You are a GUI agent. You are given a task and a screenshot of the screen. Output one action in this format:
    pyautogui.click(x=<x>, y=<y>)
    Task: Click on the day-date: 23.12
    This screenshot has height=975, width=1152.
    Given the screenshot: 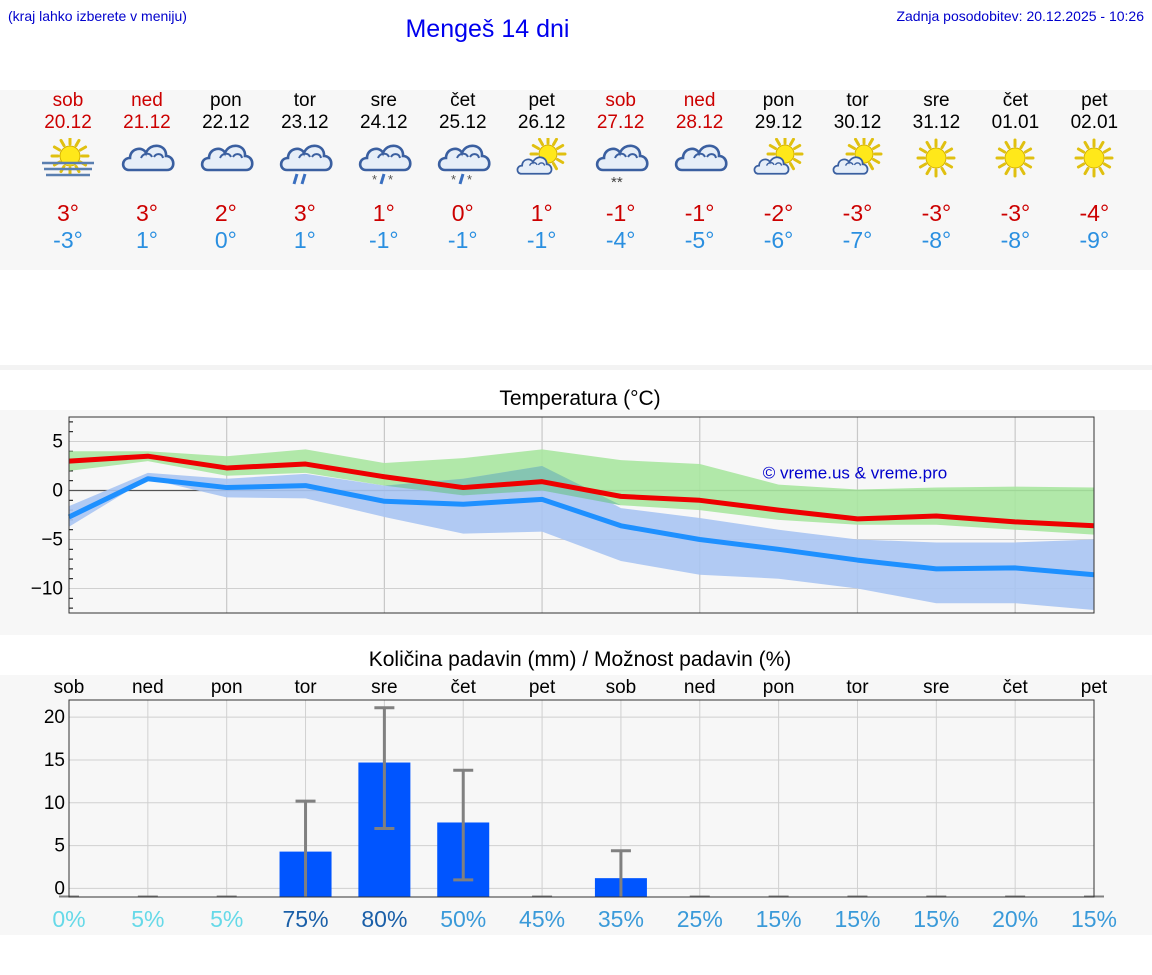 What is the action you would take?
    pyautogui.click(x=305, y=122)
    